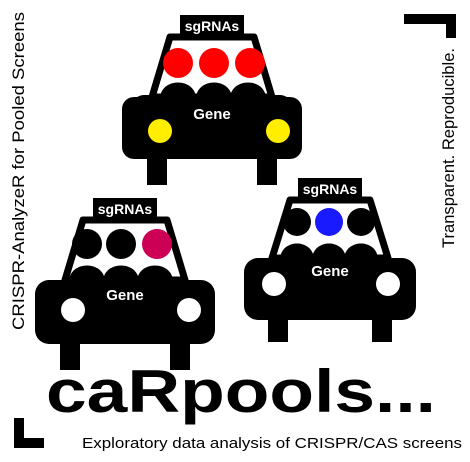 The image size is (470, 462). I want to click on car-right-roof-label: sgRNAs, so click(330, 189).